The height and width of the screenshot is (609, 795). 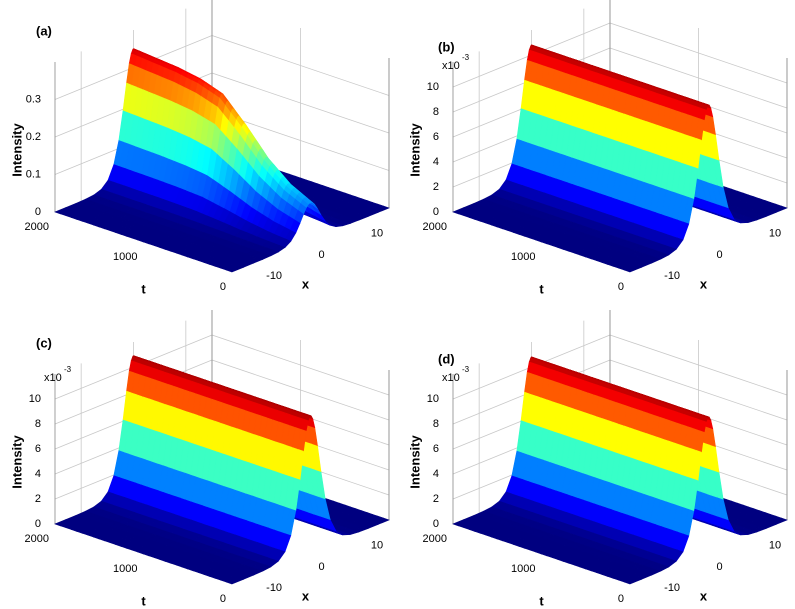 What do you see at coordinates (33, 99) in the screenshot?
I see `z-tick-label: 0.3` at bounding box center [33, 99].